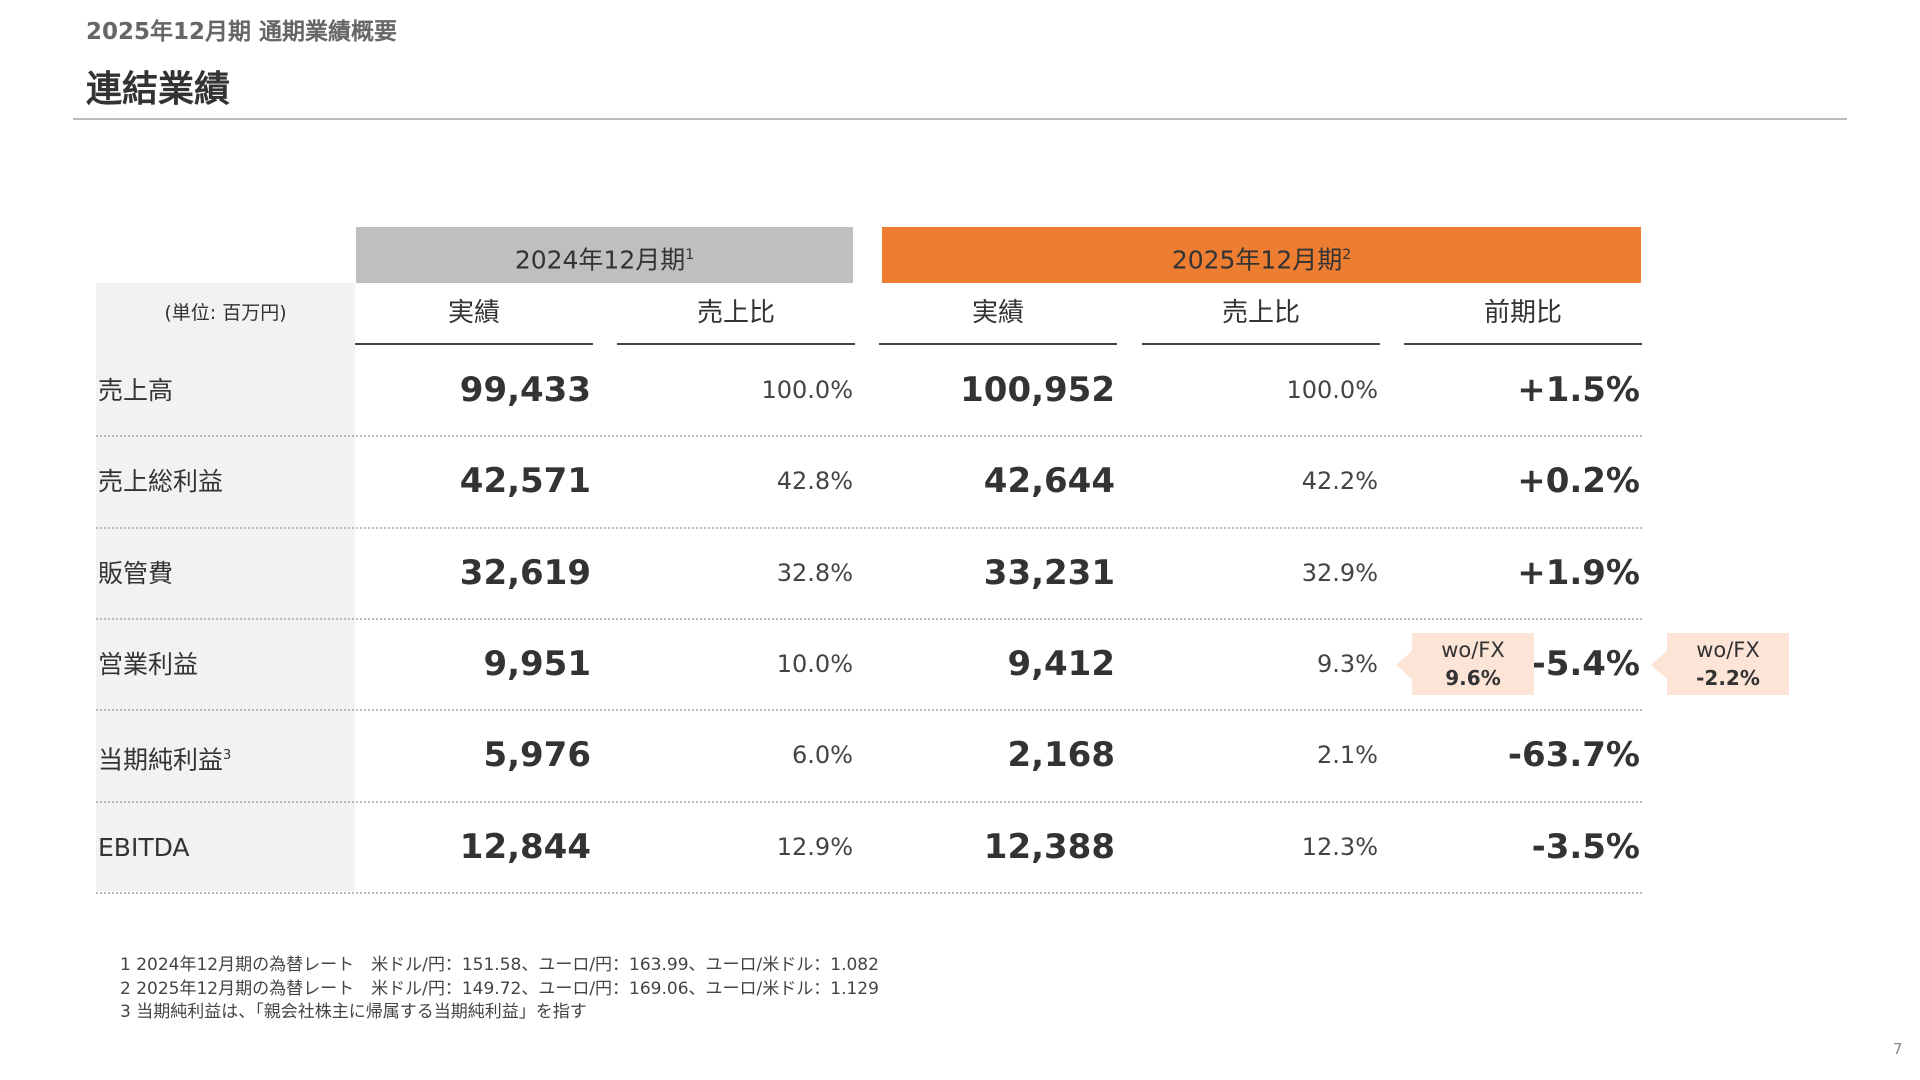  Describe the element at coordinates (1037, 390) in the screenshot. I see `value-cell: 100,952` at that location.